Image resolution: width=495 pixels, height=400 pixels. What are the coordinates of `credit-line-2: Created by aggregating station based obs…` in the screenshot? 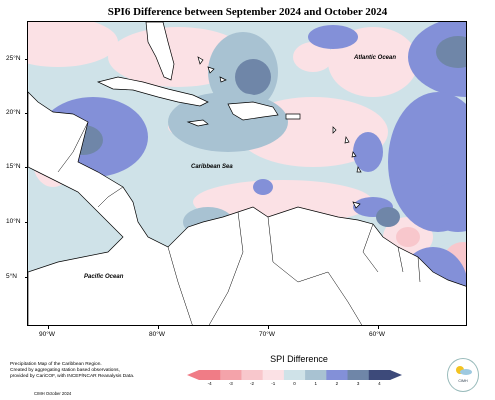 It's located at (65, 370).